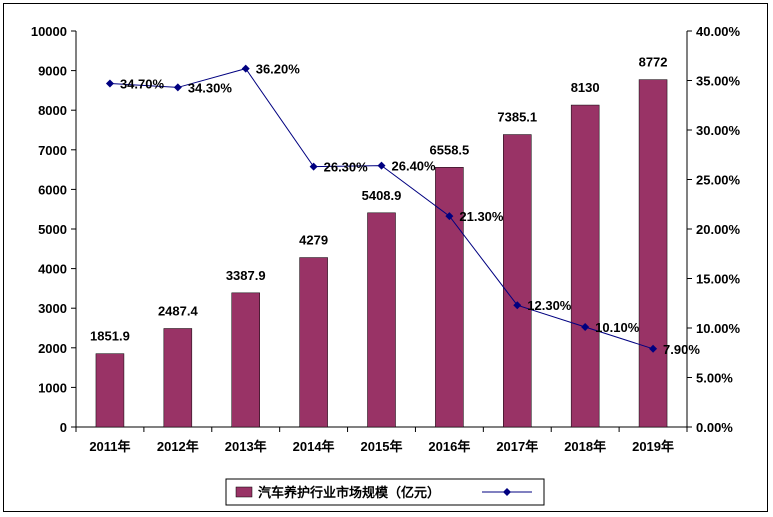 Image resolution: width=773 pixels, height=517 pixels. Describe the element at coordinates (718, 229) in the screenshot. I see `y-right-tick-label: 20.00%` at that location.